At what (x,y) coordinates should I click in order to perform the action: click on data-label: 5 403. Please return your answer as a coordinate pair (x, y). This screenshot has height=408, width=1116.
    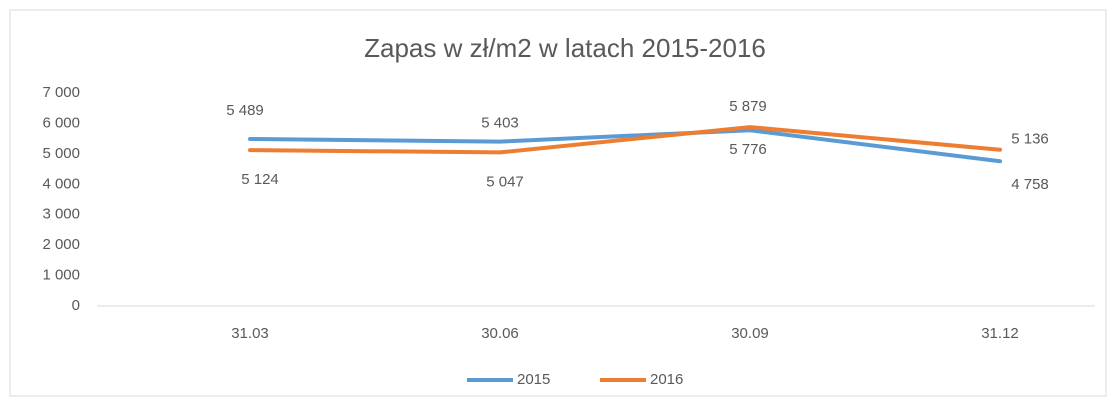
    Looking at the image, I should click on (500, 123).